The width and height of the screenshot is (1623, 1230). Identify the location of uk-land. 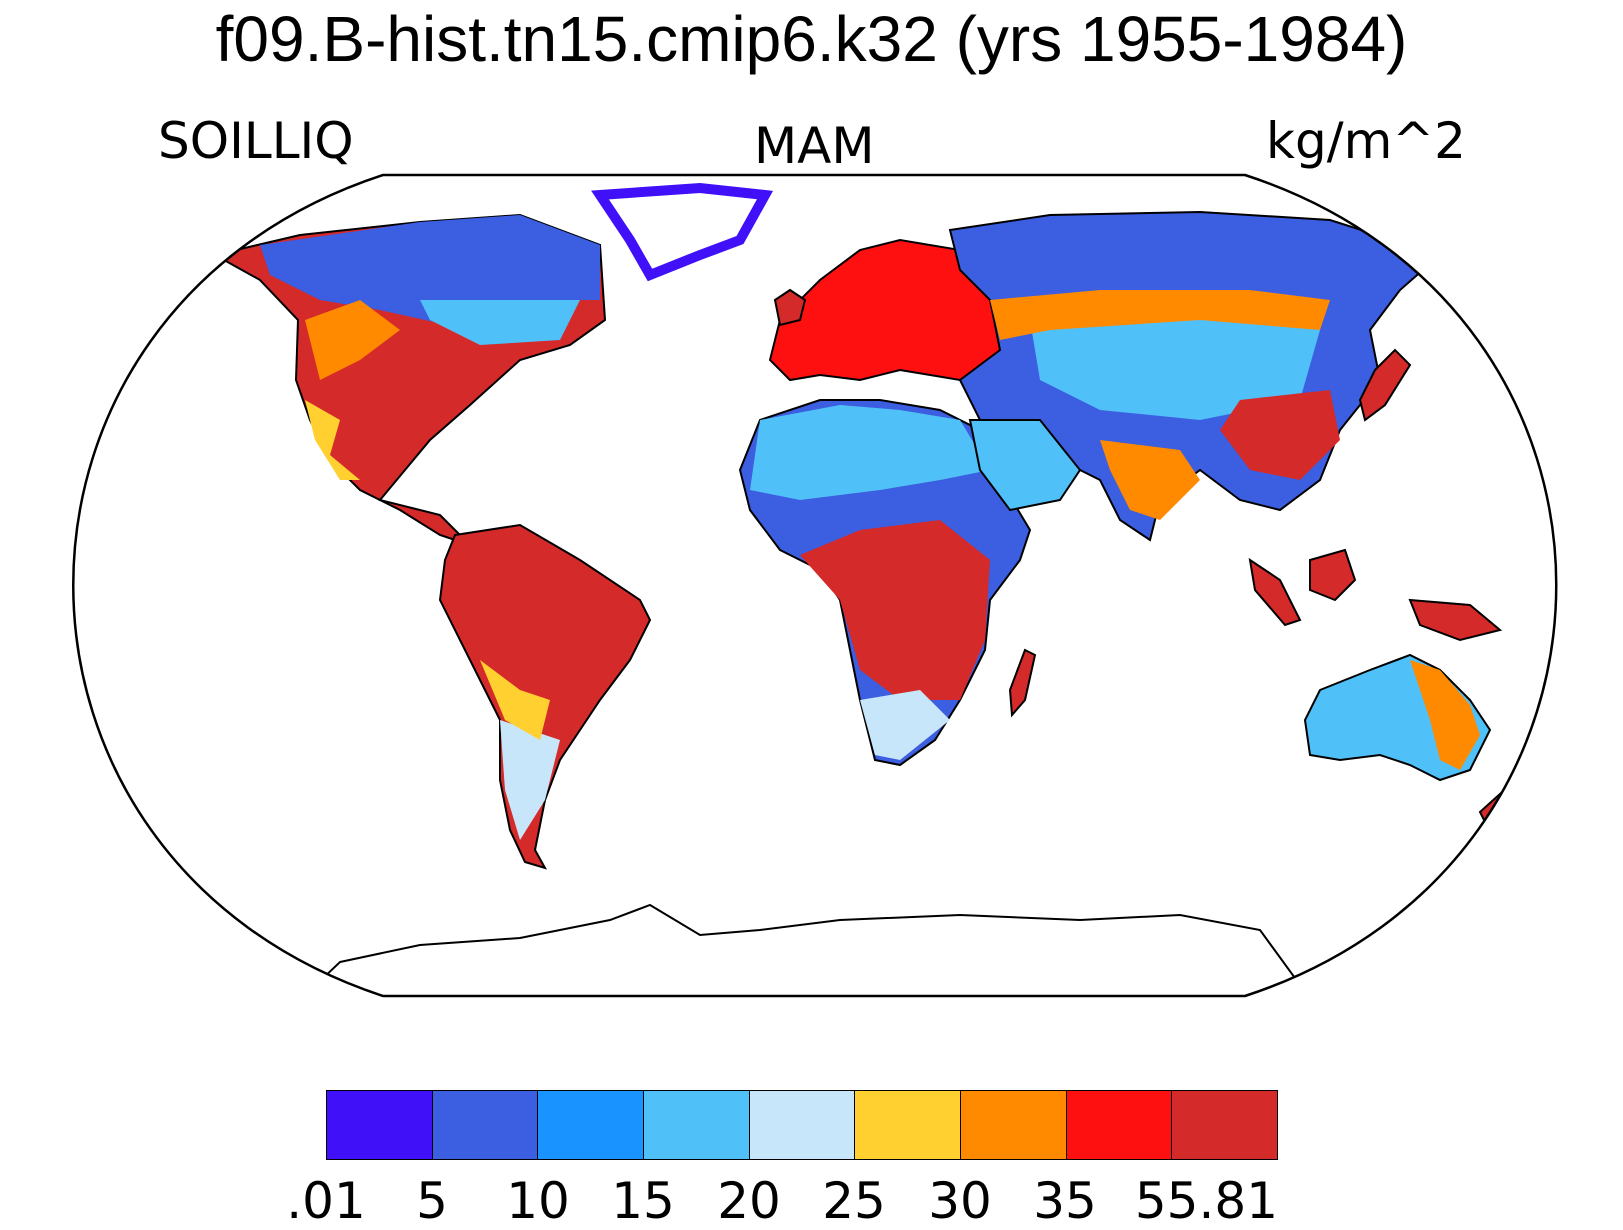
(790, 307).